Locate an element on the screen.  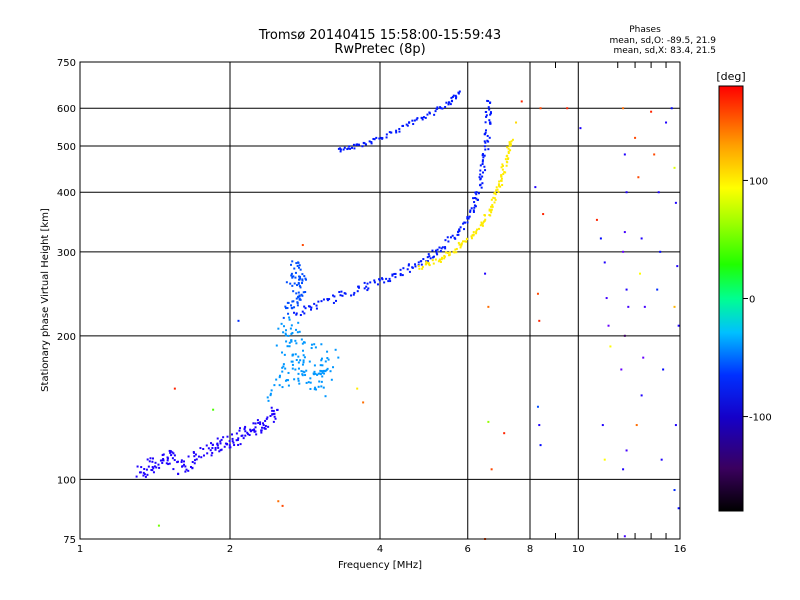
phase-stats-heading: Phases is located at coordinates (645, 30).